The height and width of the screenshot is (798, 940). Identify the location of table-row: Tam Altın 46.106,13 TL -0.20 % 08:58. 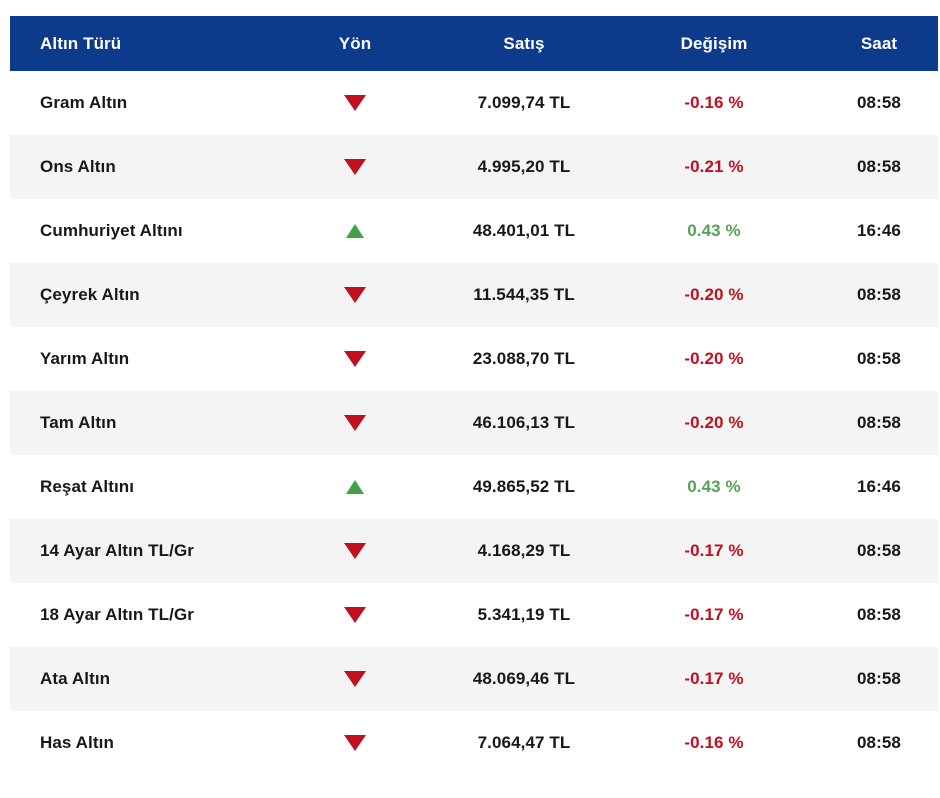
(474, 423).